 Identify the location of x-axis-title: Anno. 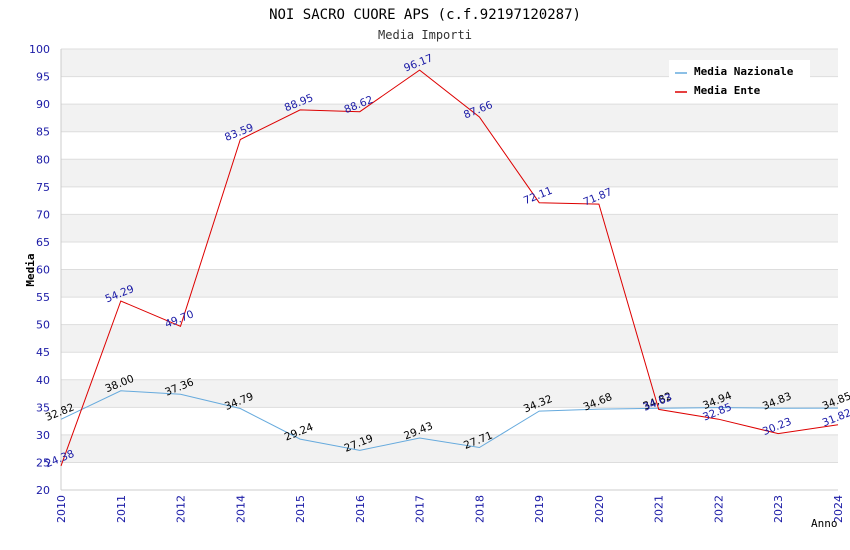
(824, 523).